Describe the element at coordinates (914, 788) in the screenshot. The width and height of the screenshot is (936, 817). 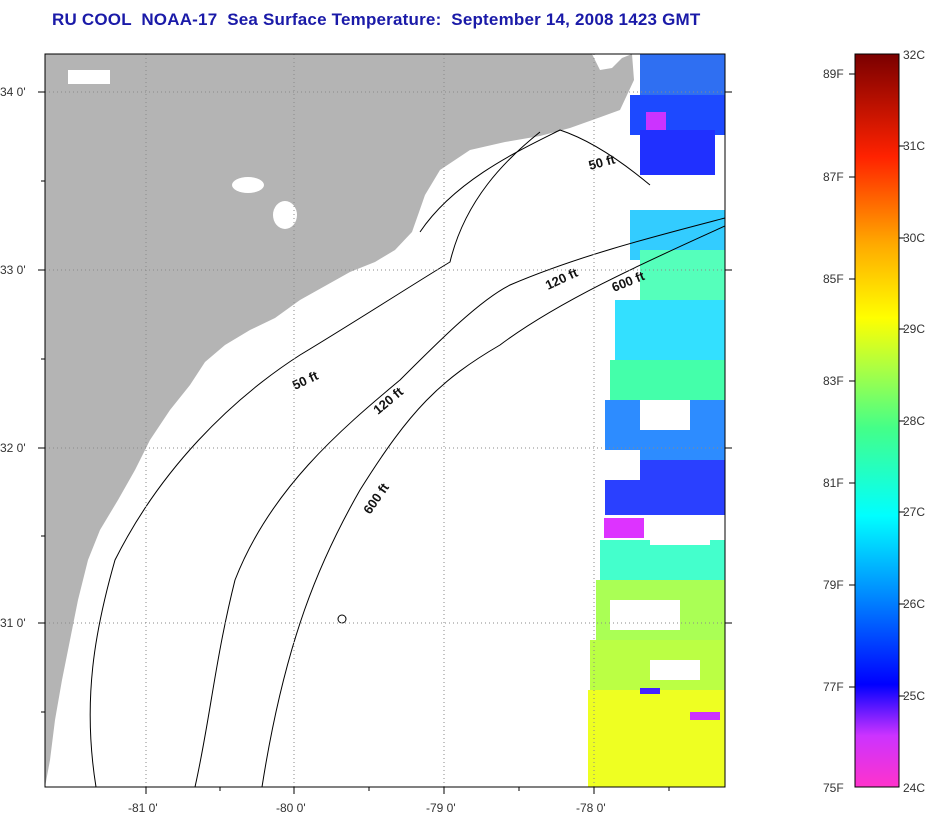
I see `colorbar-label-c-24: 24C` at that location.